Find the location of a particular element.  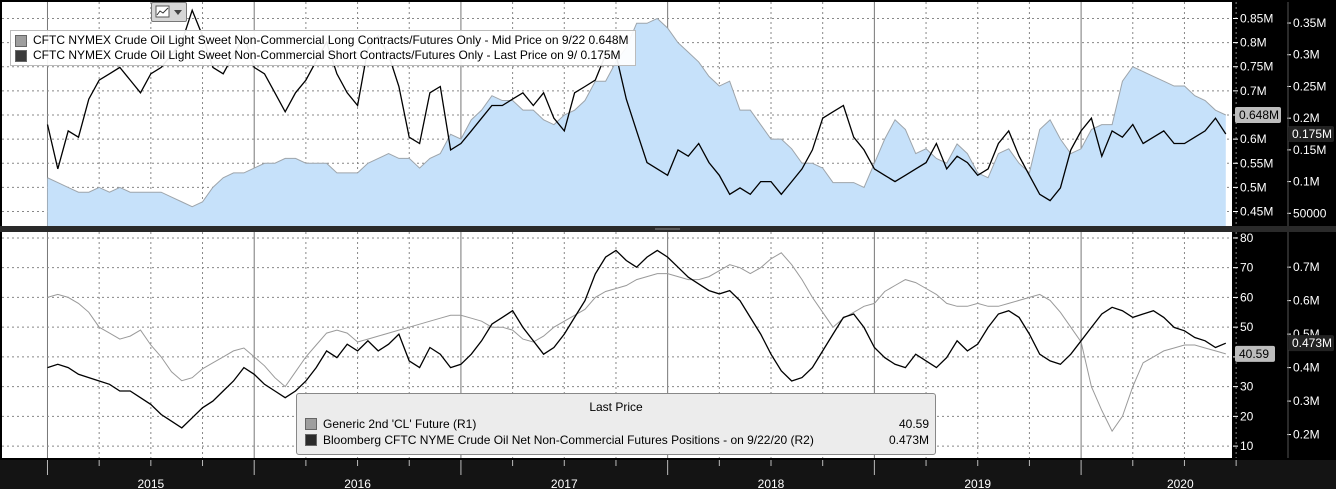

axis-tick-label-r1: 70 is located at coordinates (1247, 268).